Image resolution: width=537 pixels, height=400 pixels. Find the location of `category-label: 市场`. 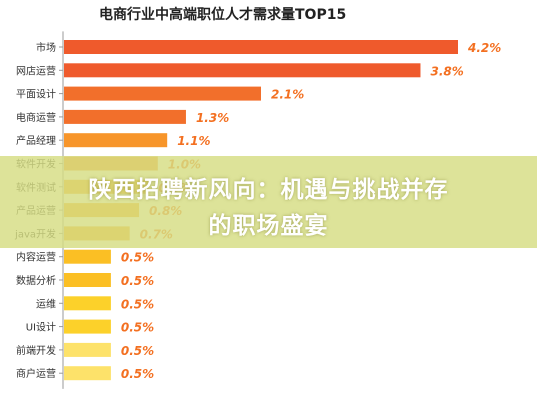

category-label: 市场 is located at coordinates (46, 47).